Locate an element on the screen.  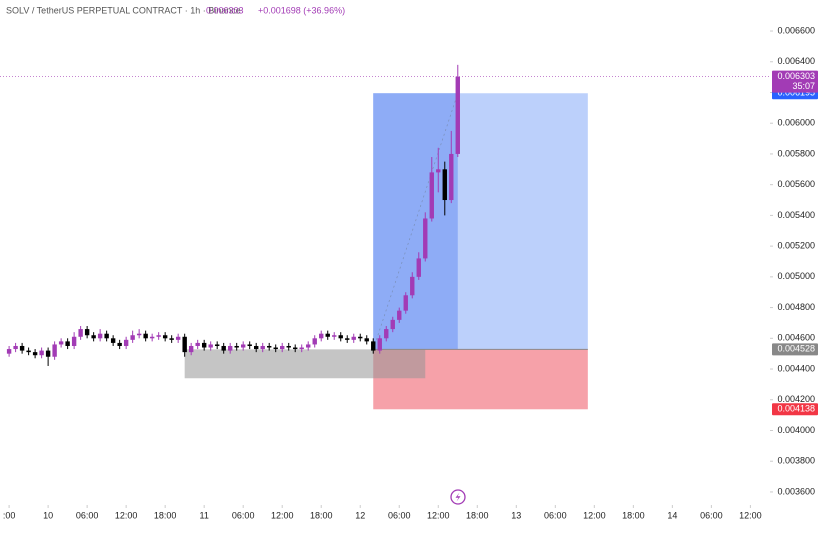
last-price-header: 0.006303 is located at coordinates (225, 10).